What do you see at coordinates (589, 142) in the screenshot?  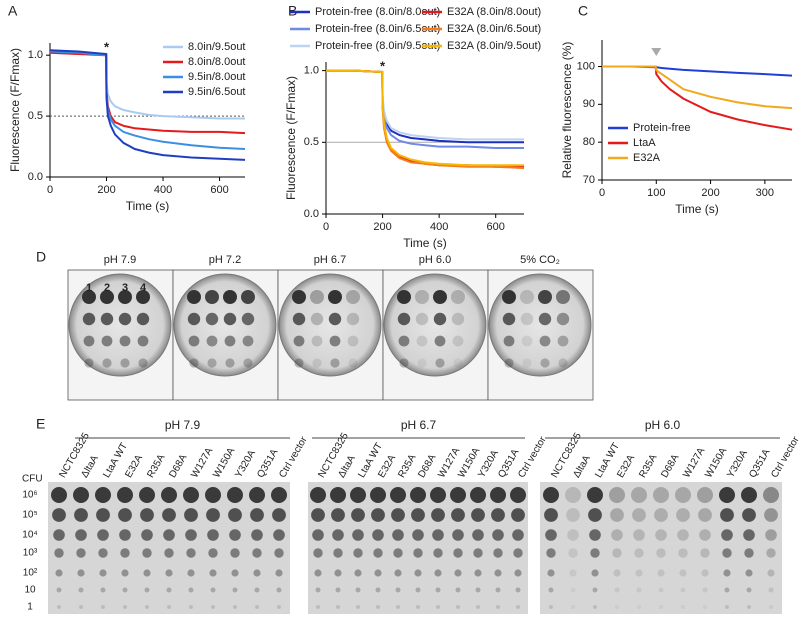 I see `y-tick-label: 80` at bounding box center [589, 142].